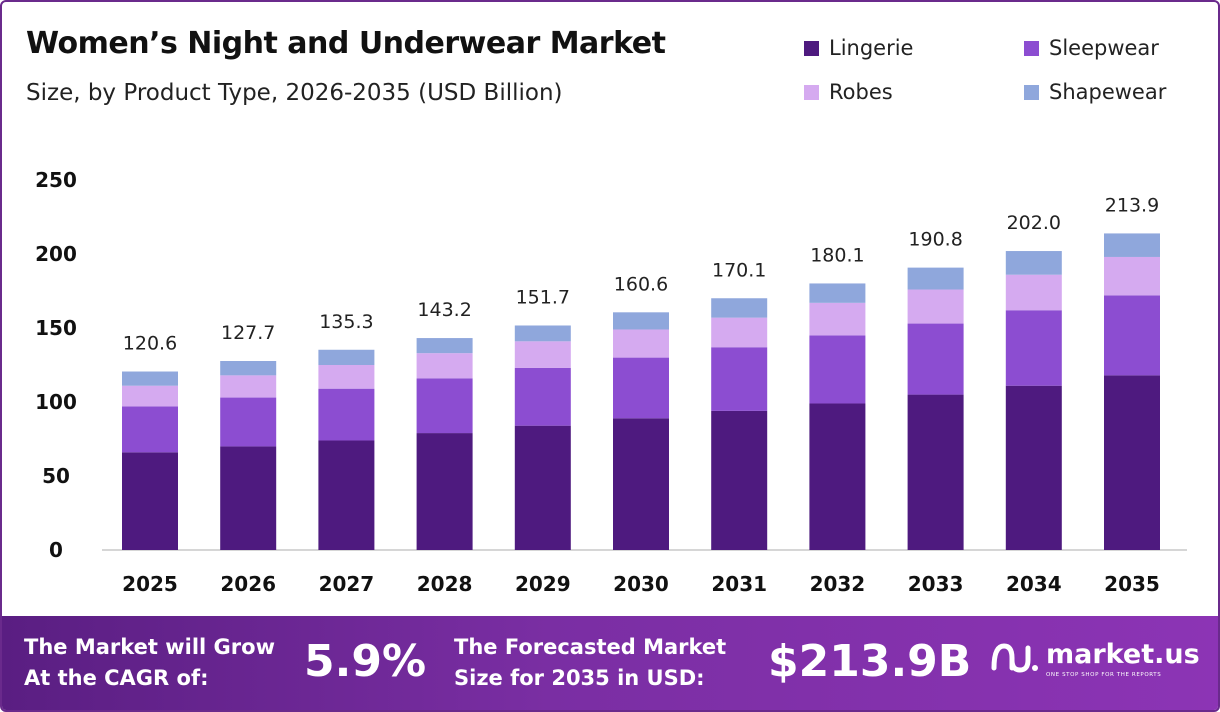  Describe the element at coordinates (56, 476) in the screenshot. I see `y-tick-label: 50` at that location.